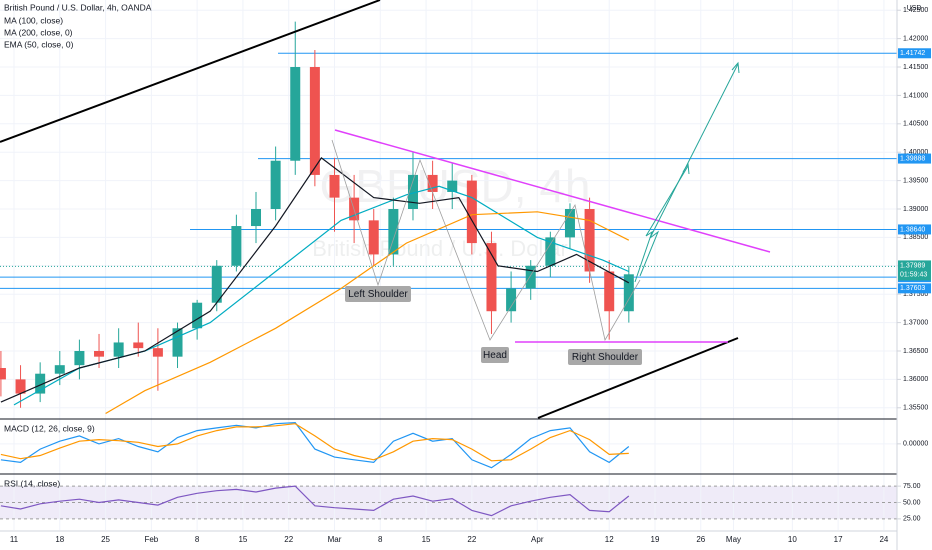 This screenshot has width=932, height=550. What do you see at coordinates (700, 539) in the screenshot?
I see `x-tick-label: 26` at bounding box center [700, 539].